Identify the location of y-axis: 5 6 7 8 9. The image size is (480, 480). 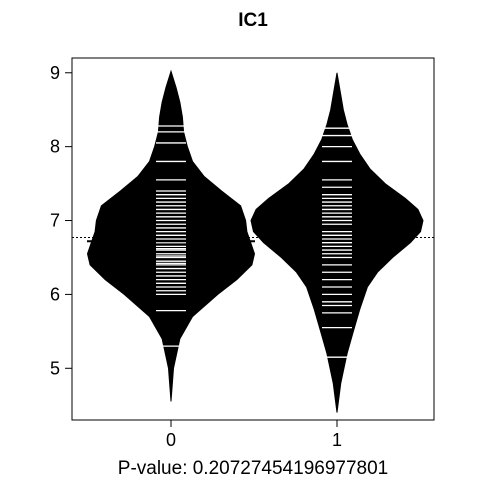
(61, 220).